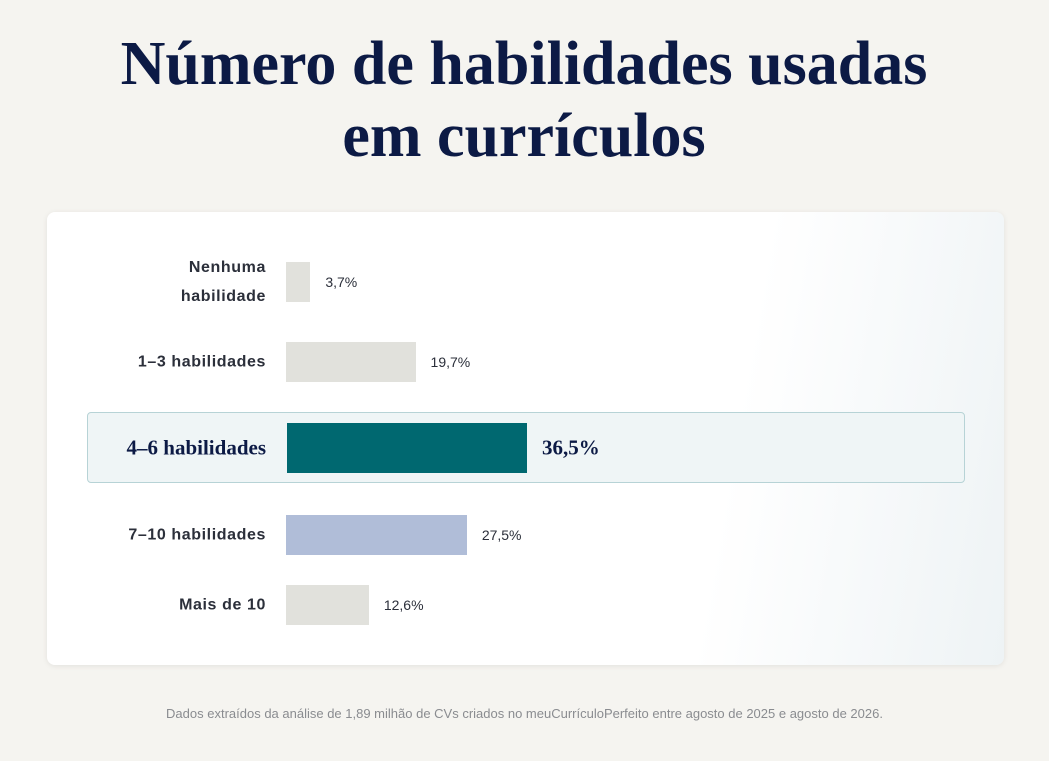  Describe the element at coordinates (501, 535) in the screenshot. I see `value-label: 27,5%` at that location.